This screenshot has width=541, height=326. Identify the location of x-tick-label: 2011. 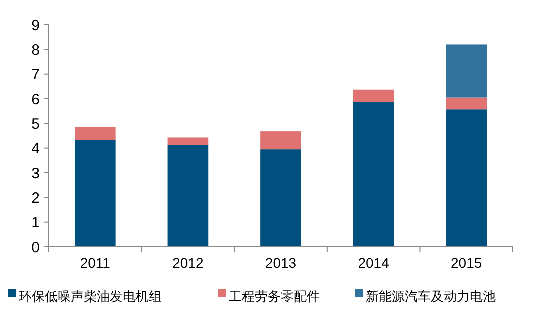
(95, 263).